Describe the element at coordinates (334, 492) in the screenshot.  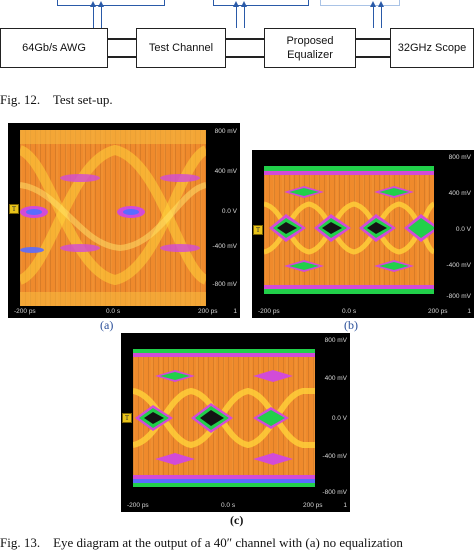
I see `y-tick-c-4: -800 mV` at that location.